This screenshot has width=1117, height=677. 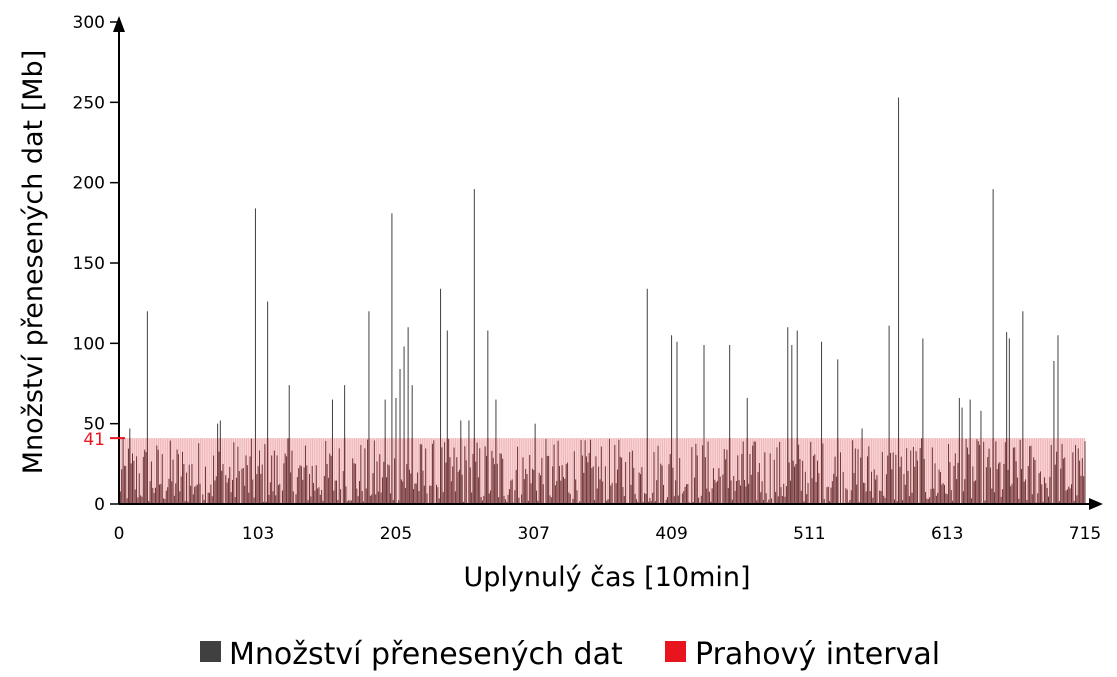 I want to click on y-tick-label: 50, so click(x=94, y=425).